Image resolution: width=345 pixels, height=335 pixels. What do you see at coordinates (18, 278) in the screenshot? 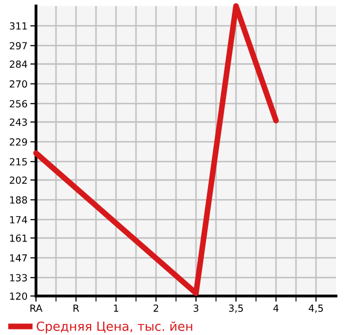
I see `y-tick-label: 133` at bounding box center [18, 278].